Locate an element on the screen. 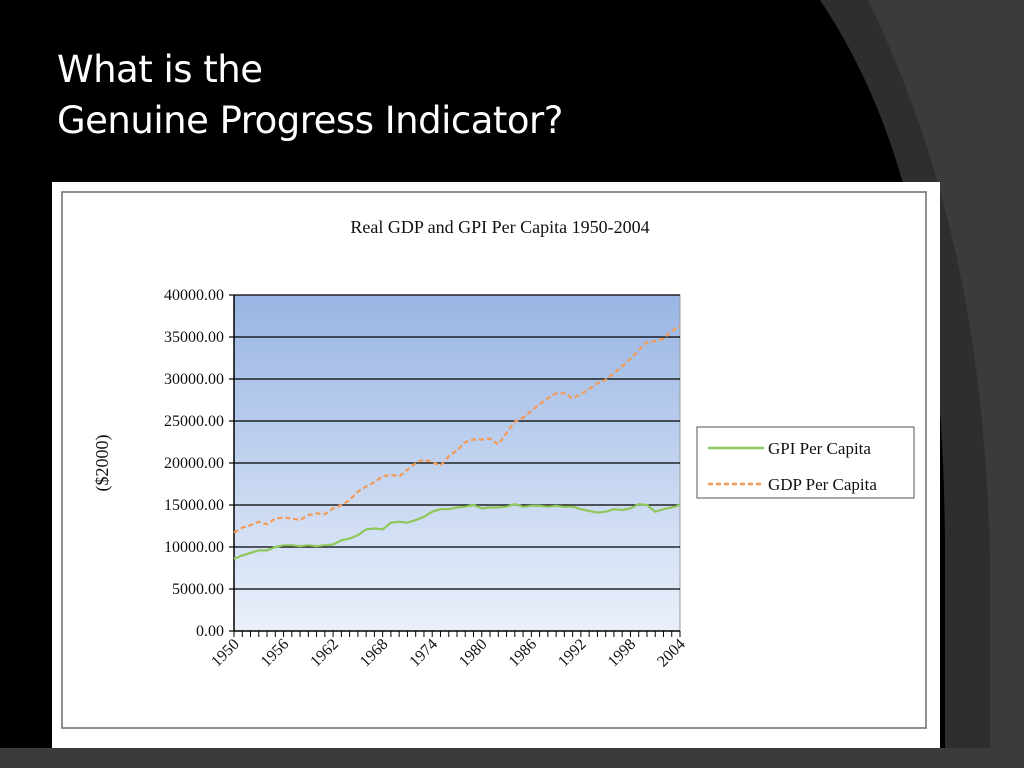 This screenshot has height=768, width=1024. legend-label-gpi: GPI Per Capita is located at coordinates (819, 448).